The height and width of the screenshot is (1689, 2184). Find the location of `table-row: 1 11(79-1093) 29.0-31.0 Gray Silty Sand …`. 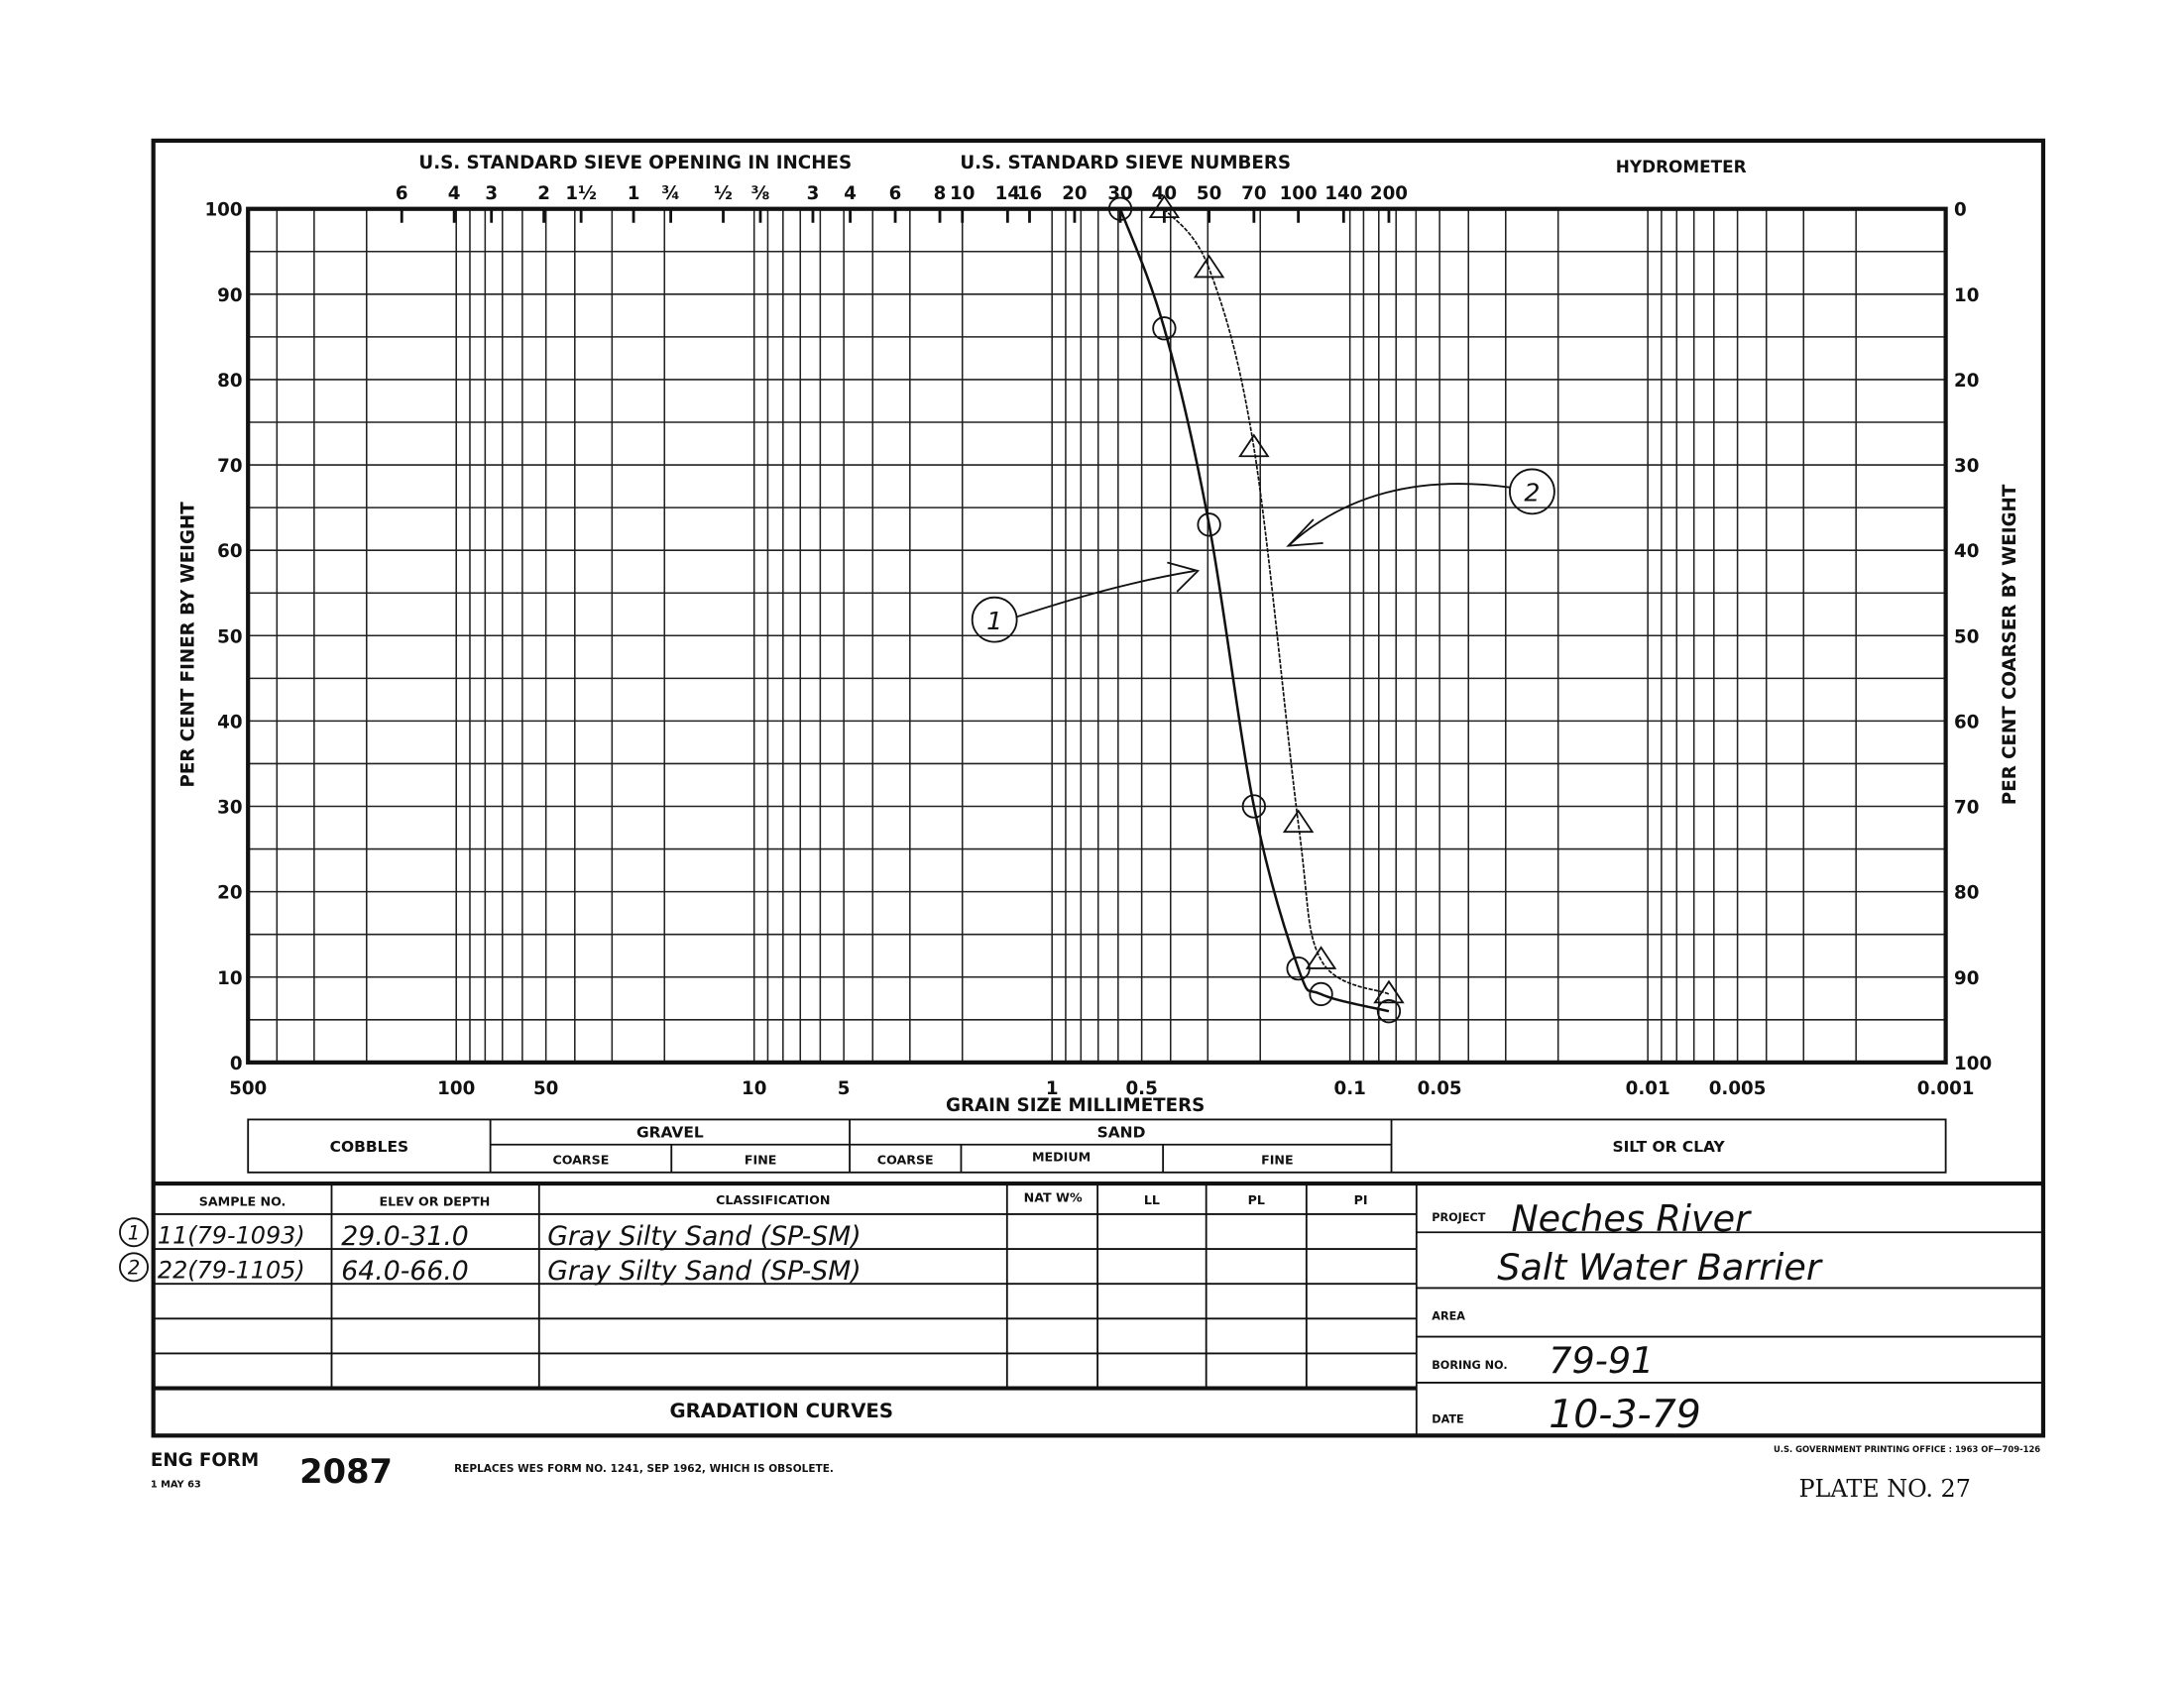

table-row: 1 11(79-1093) 29.0-31.0 Gray Silty Sand … is located at coordinates (490, 1234).